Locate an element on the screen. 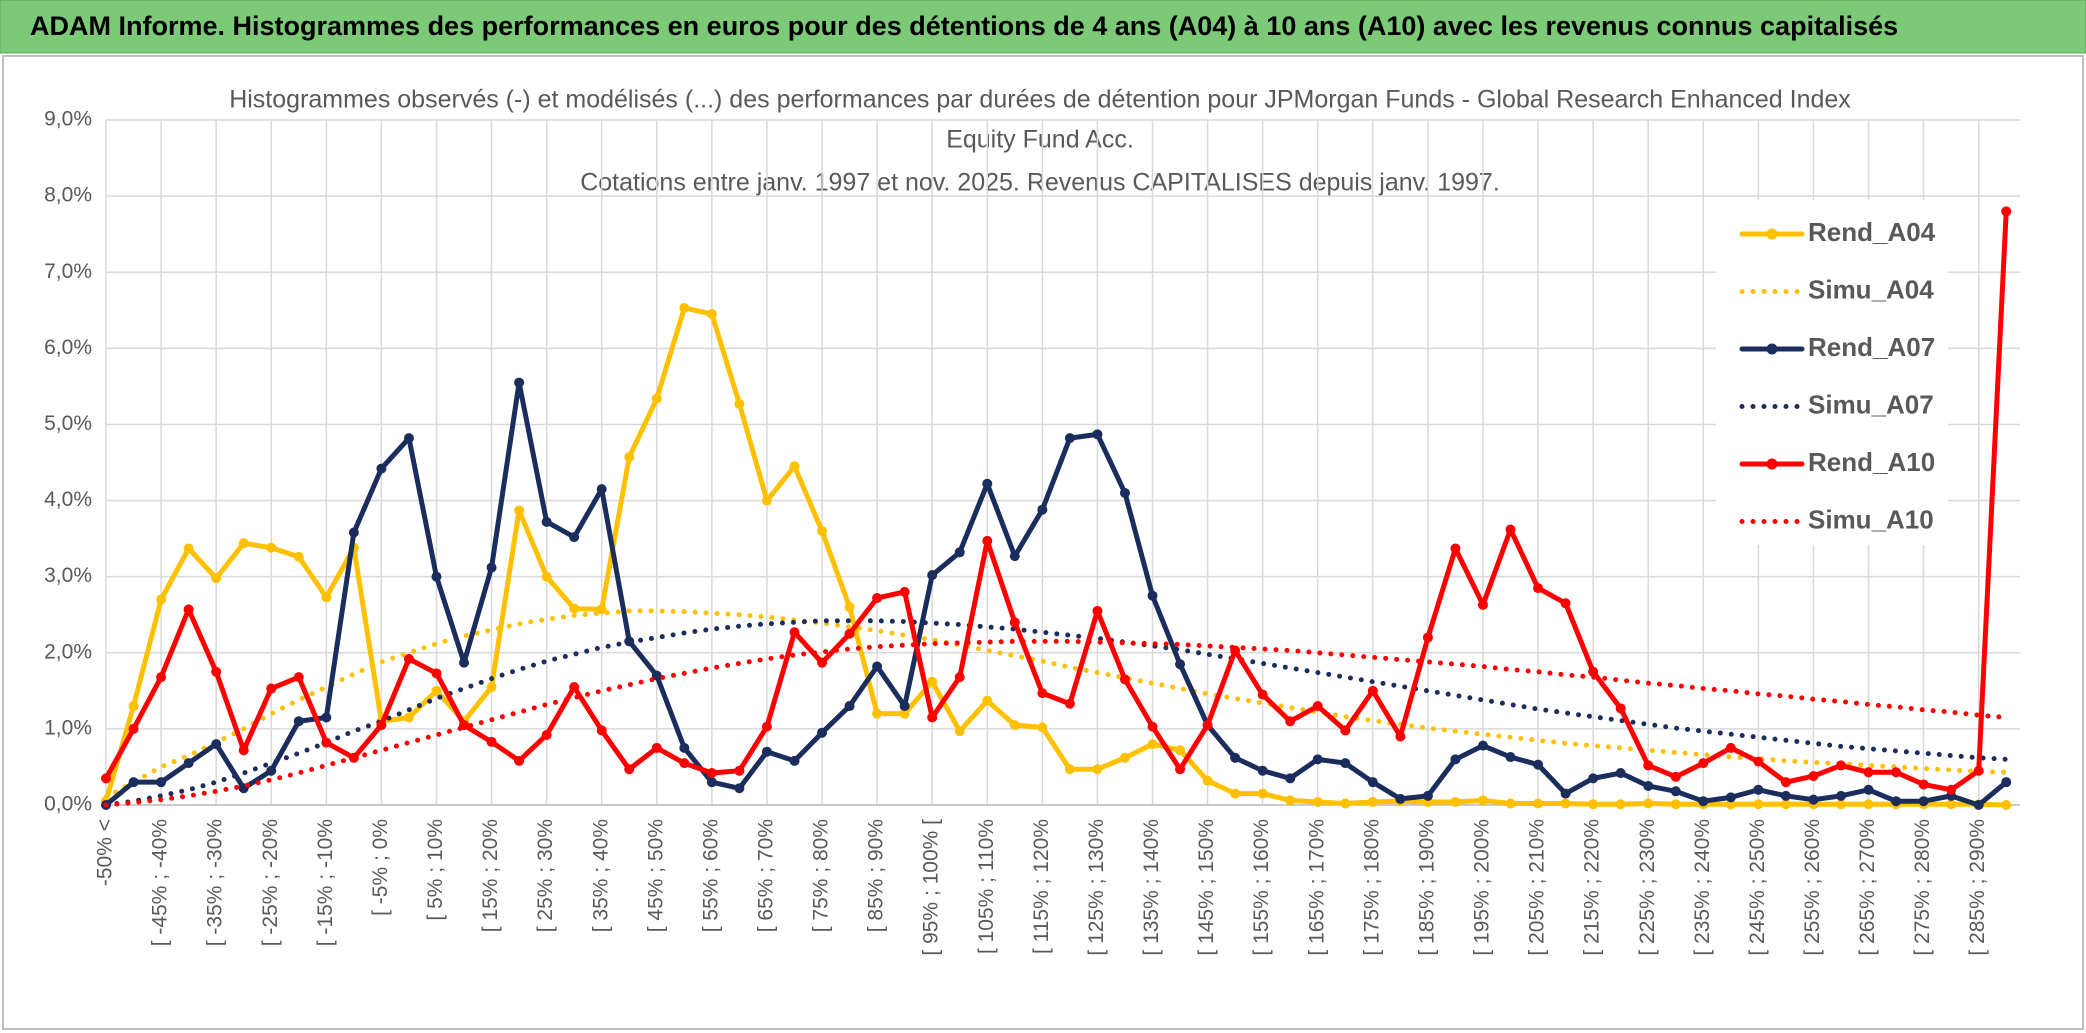 This screenshot has height=1033, width=2086. x-tick-label: [ 105% ; 110% is located at coordinates (986, 886).